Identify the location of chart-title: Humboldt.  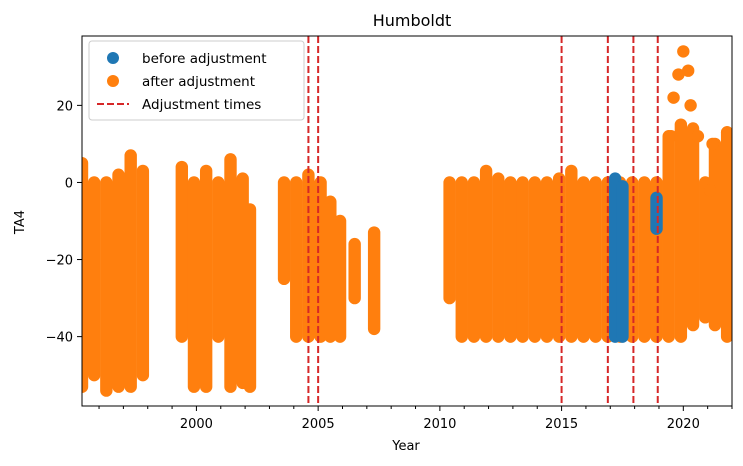
(412, 20).